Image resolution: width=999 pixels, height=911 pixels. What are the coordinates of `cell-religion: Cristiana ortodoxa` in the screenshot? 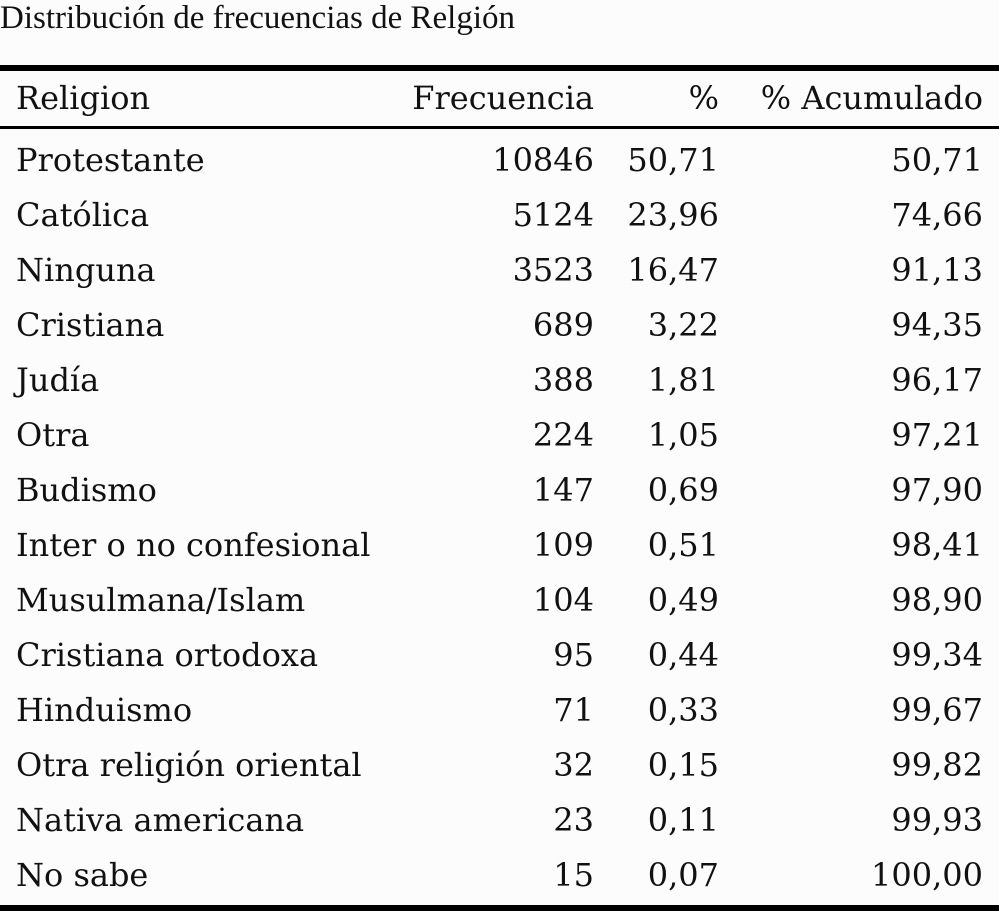 It's located at (167, 655).